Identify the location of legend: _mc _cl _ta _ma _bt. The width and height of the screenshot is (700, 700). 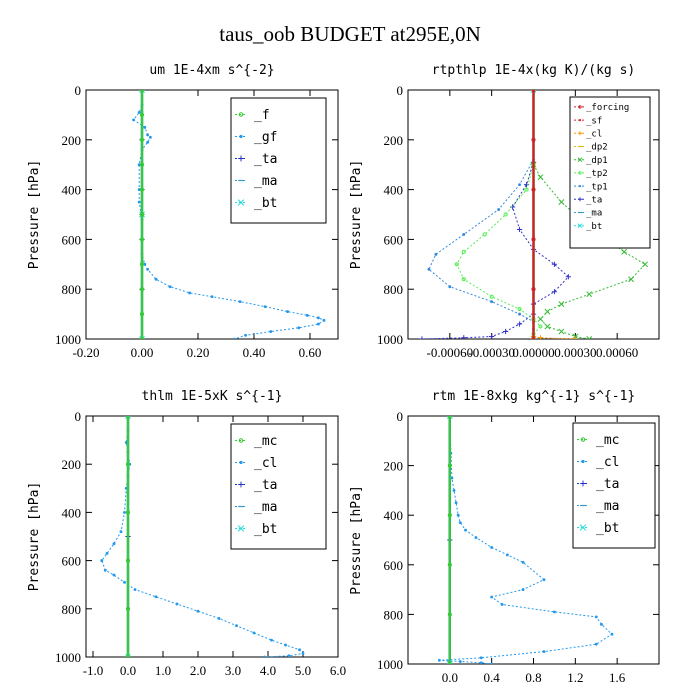
(614, 485).